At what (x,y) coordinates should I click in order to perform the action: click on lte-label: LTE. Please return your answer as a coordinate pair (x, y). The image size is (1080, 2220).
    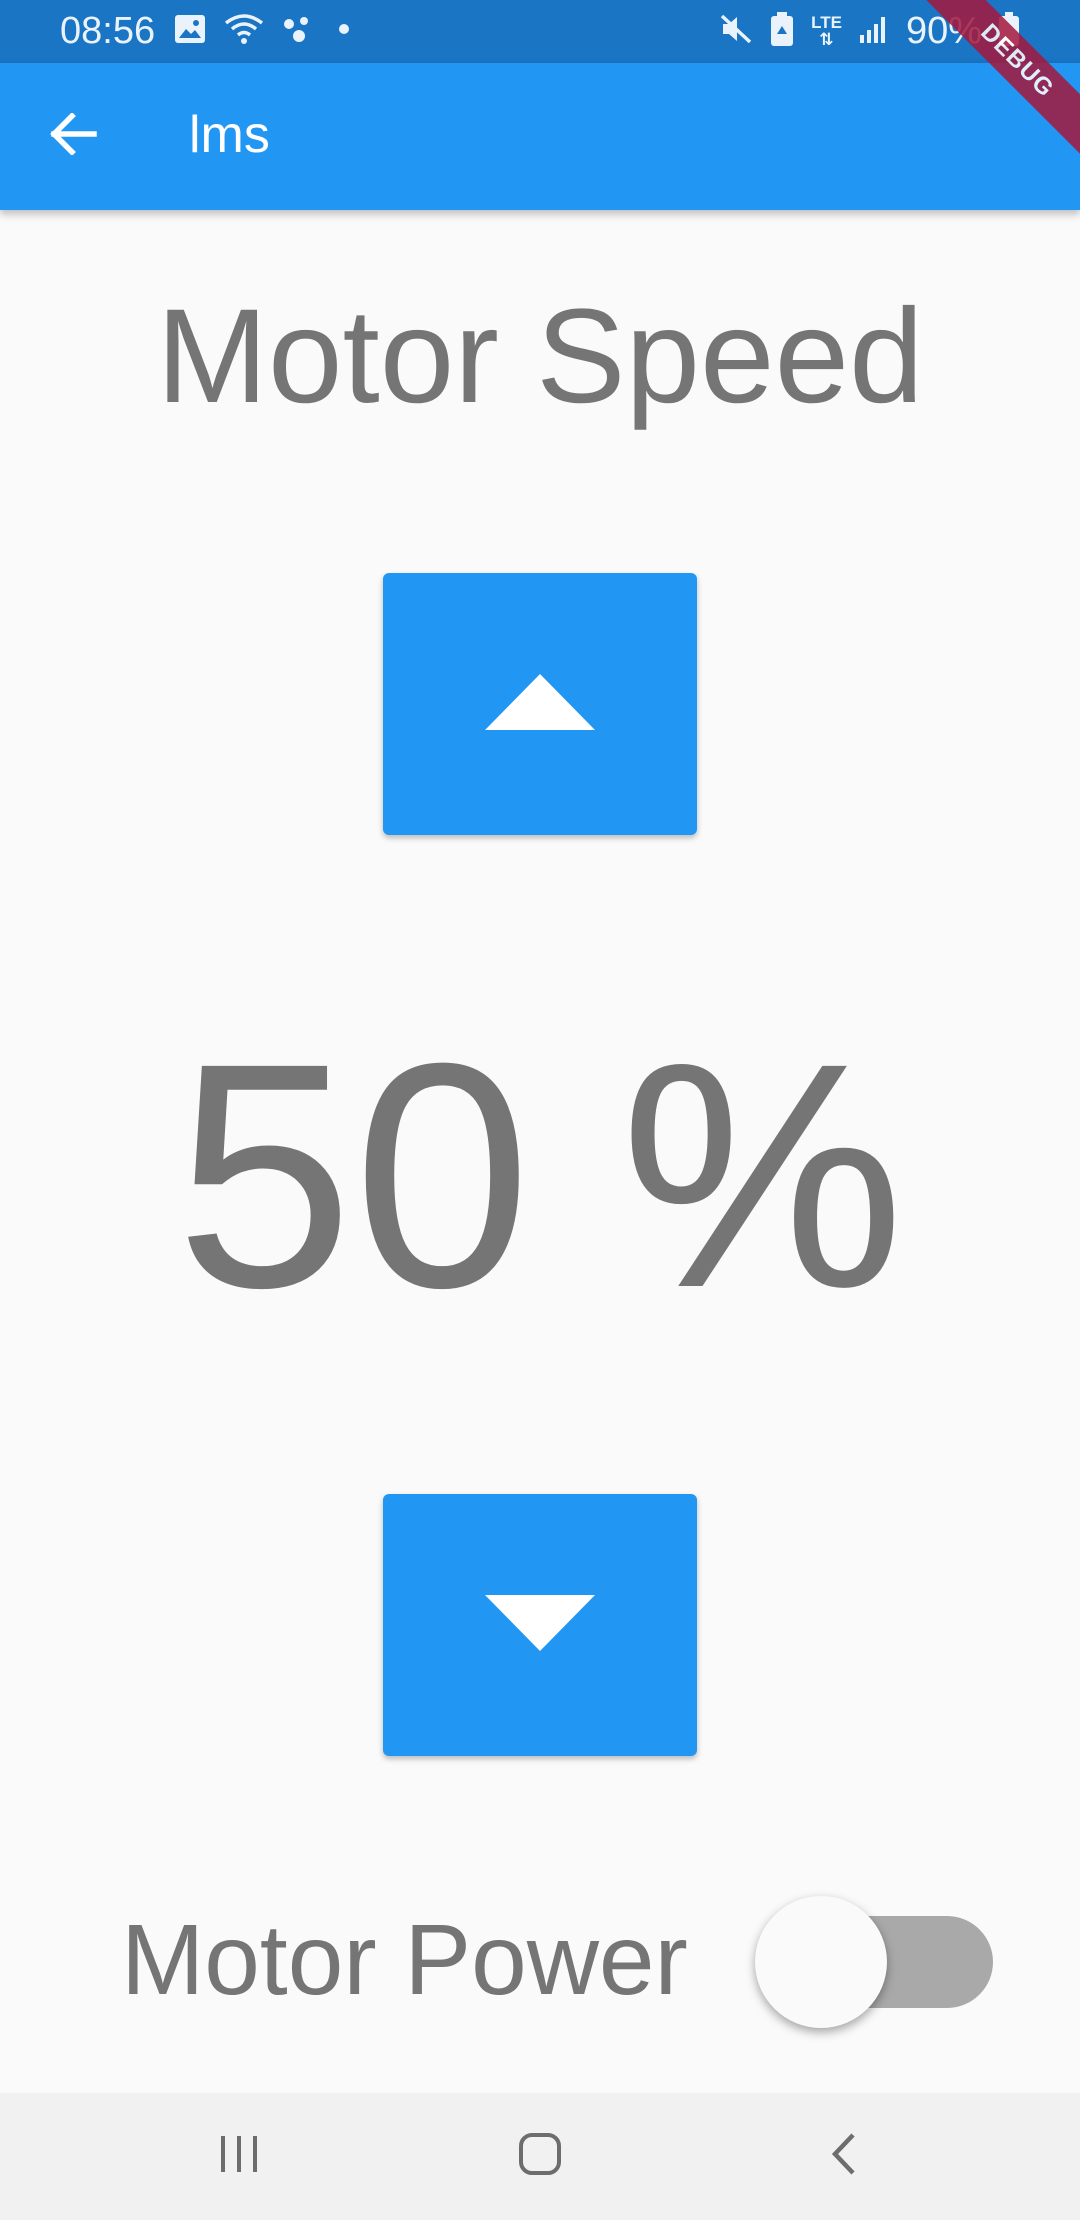
    Looking at the image, I should click on (826, 22).